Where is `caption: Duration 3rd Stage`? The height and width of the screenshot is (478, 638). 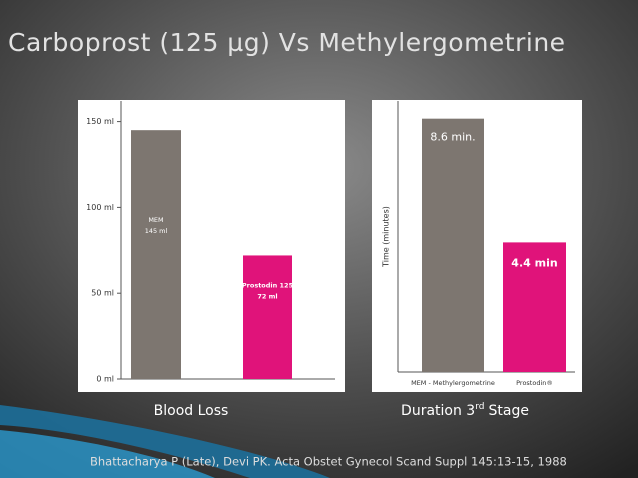
caption: Duration 3rd Stage is located at coordinates (465, 411).